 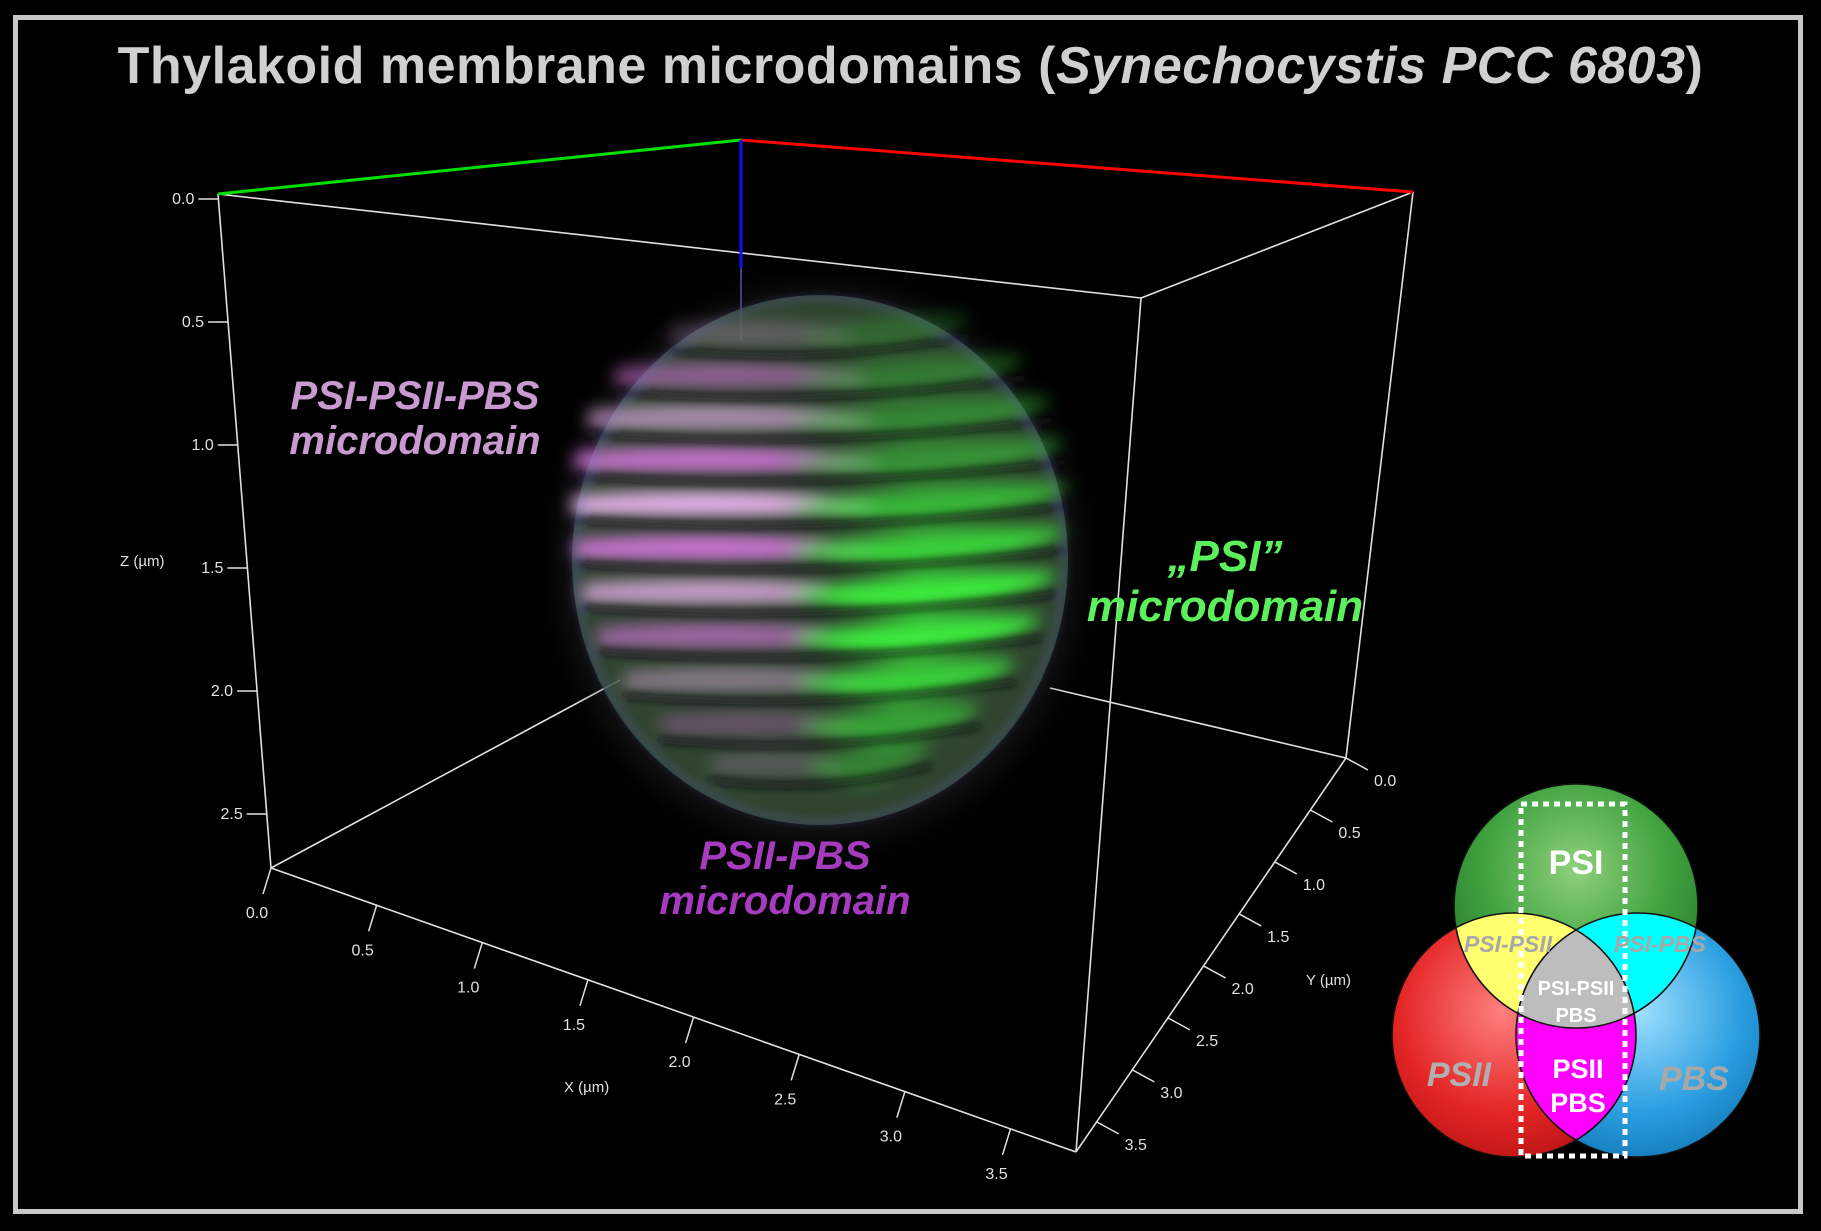 I want to click on z-tick-label: 0.0, so click(x=183, y=199).